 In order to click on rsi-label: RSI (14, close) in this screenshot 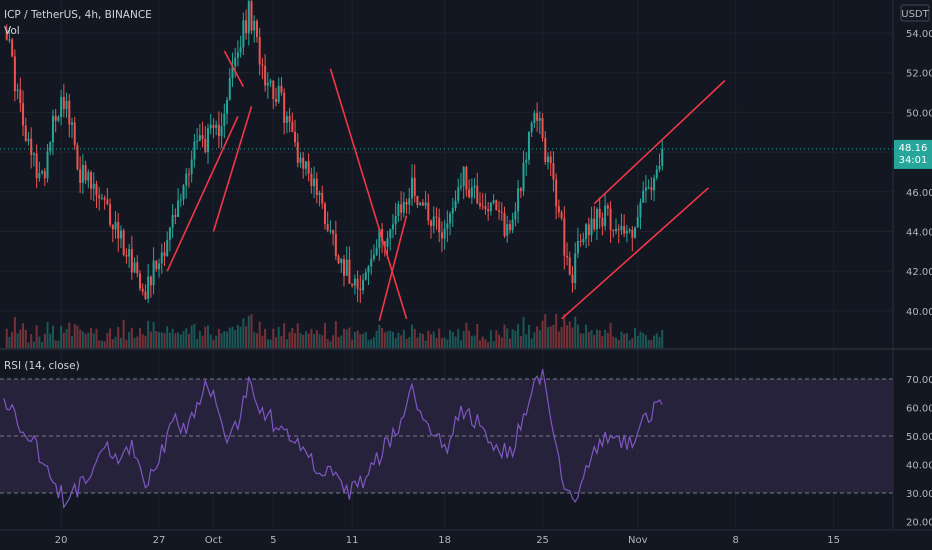, I will do `click(42, 366)`.